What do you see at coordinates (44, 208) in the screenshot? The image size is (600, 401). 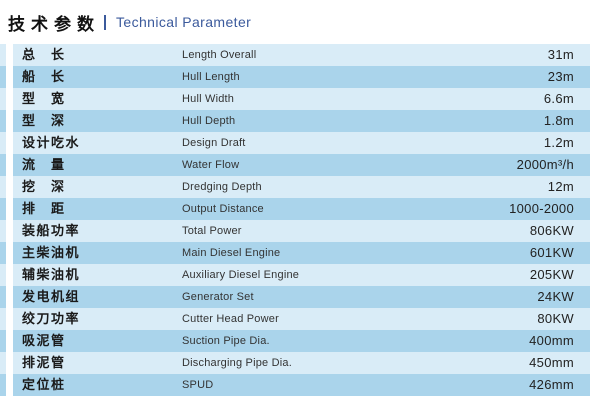 I see `param-name-cn: 排 距` at bounding box center [44, 208].